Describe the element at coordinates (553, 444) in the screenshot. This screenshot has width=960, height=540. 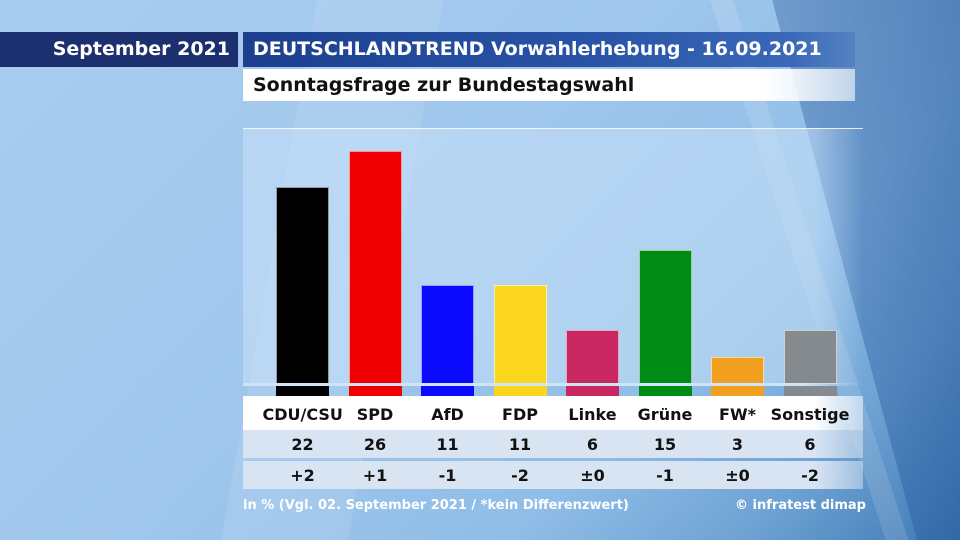
I see `value-label-row: 22 26 11 11 6 15 3 6` at that location.